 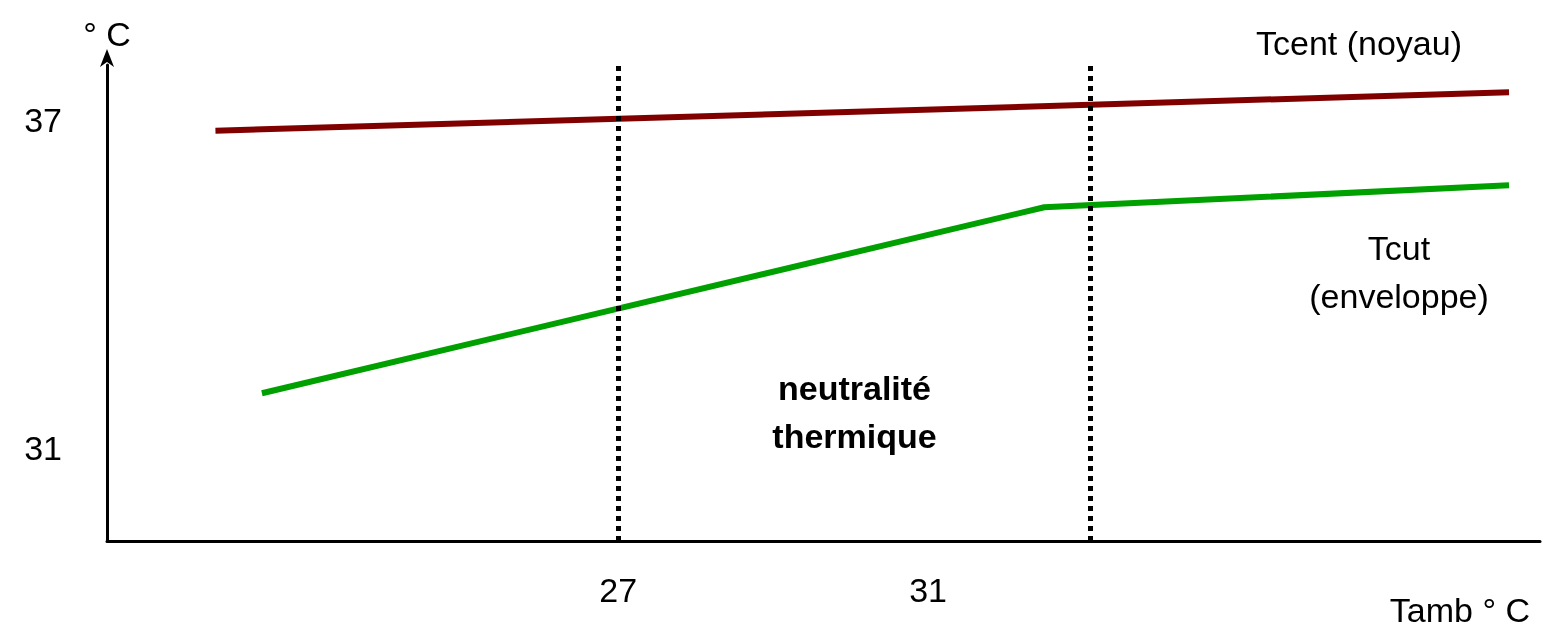 What do you see at coordinates (107, 34) in the screenshot?
I see `y-axis-title: ° C` at bounding box center [107, 34].